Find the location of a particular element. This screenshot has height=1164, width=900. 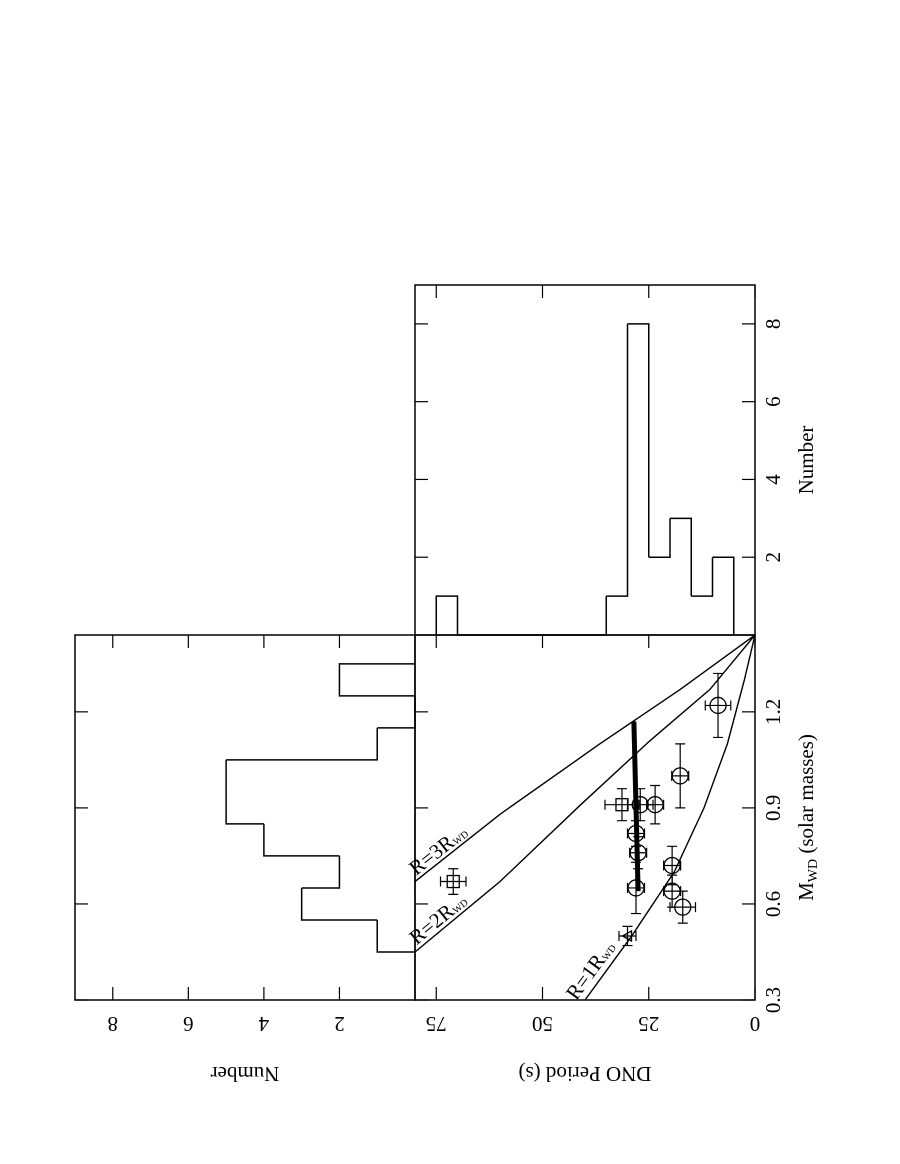

x-tick-label: 0.6 is located at coordinates (773, 904).